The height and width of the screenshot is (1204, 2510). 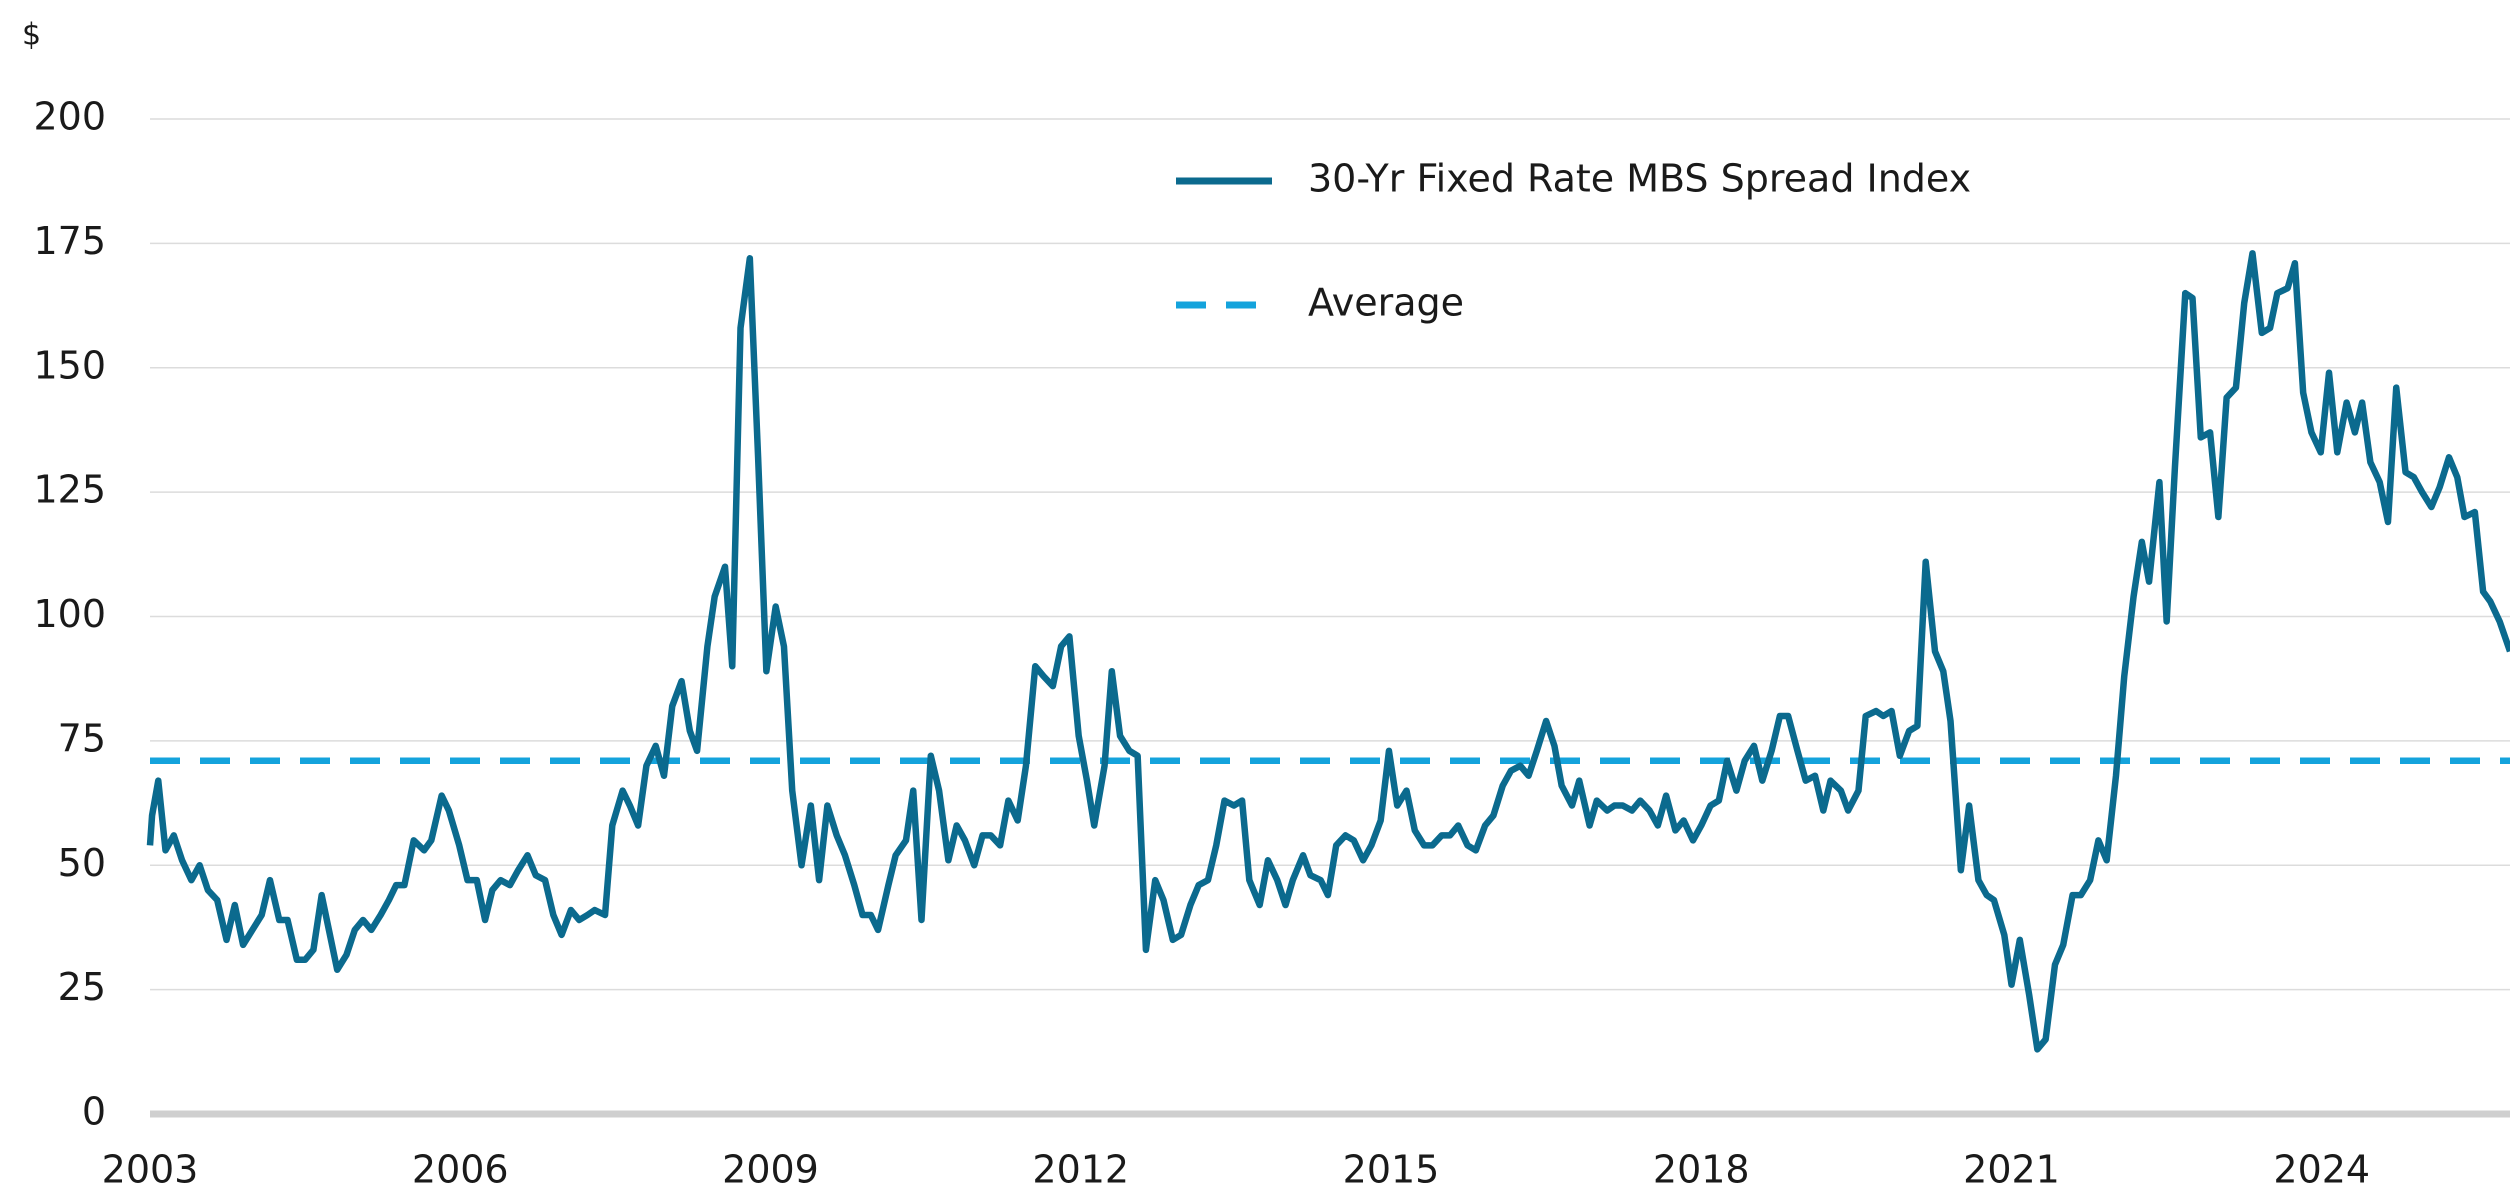 I want to click on x-tick-label: 2021, so click(x=2011, y=1170).